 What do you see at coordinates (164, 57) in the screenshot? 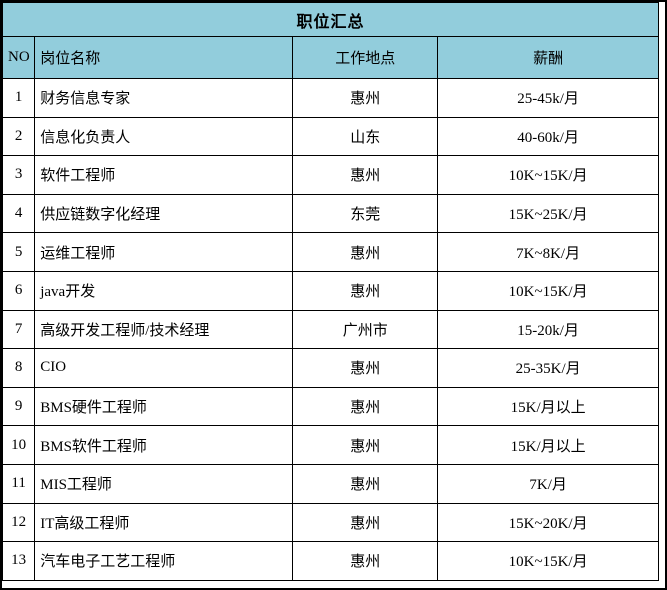
I see `column-header-position: 岗位名称` at bounding box center [164, 57].